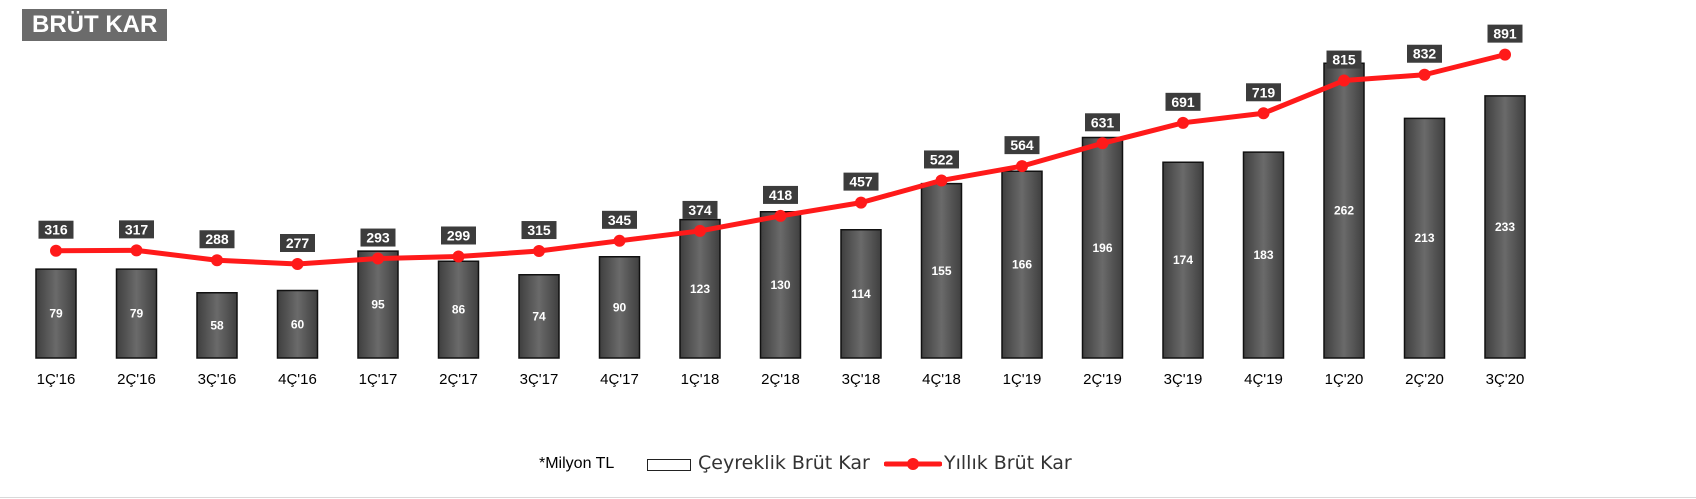 The height and width of the screenshot is (499, 1696). Describe the element at coordinates (217, 379) in the screenshot. I see `x-tick-label-2: 3Ç'16` at that location.